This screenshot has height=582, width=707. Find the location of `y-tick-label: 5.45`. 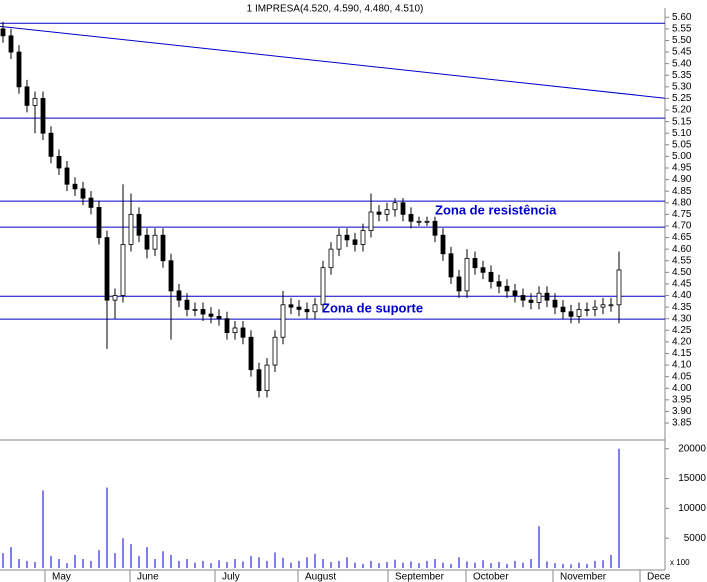

y-tick-label: 5.45 is located at coordinates (682, 52).